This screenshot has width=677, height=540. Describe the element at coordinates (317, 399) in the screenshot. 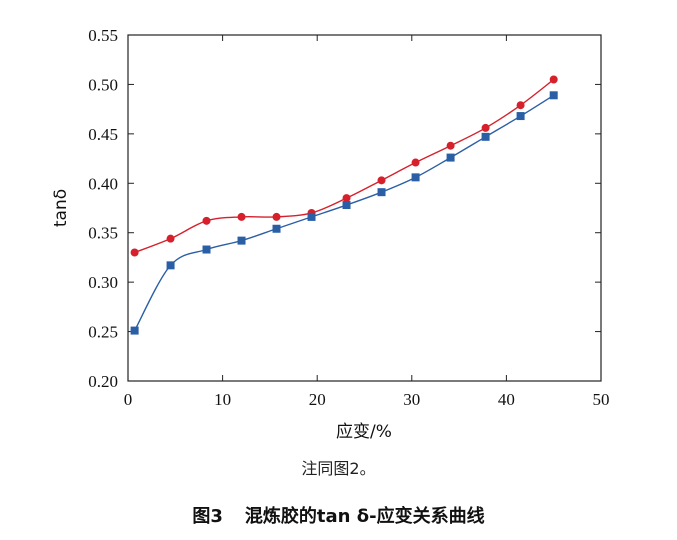

I see `x-tick-label: 20` at that location.